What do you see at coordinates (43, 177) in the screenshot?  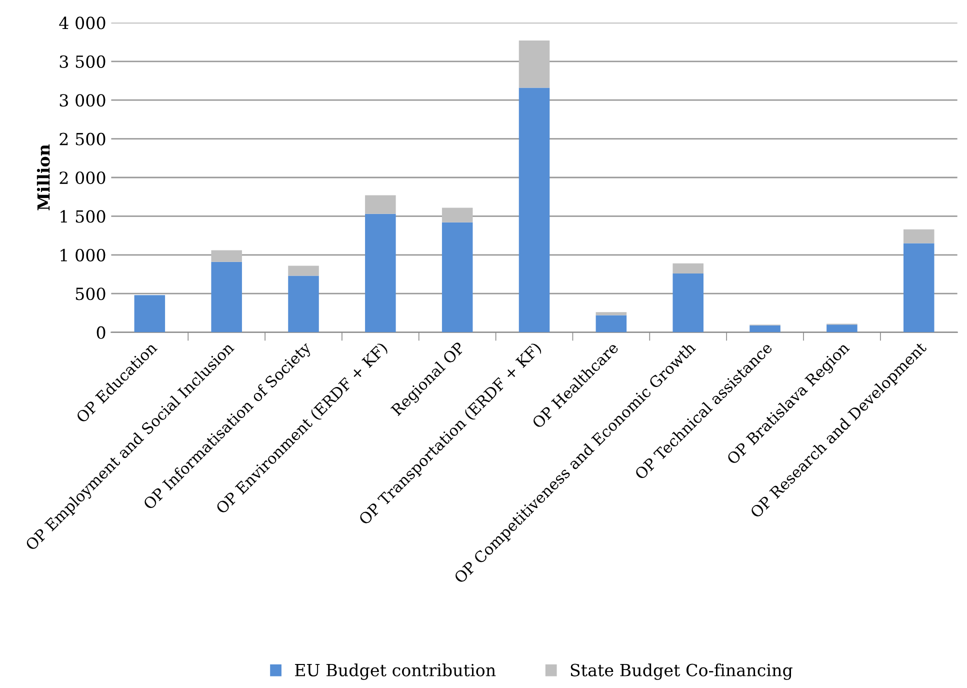 I see `y-axis-title: Million` at bounding box center [43, 177].